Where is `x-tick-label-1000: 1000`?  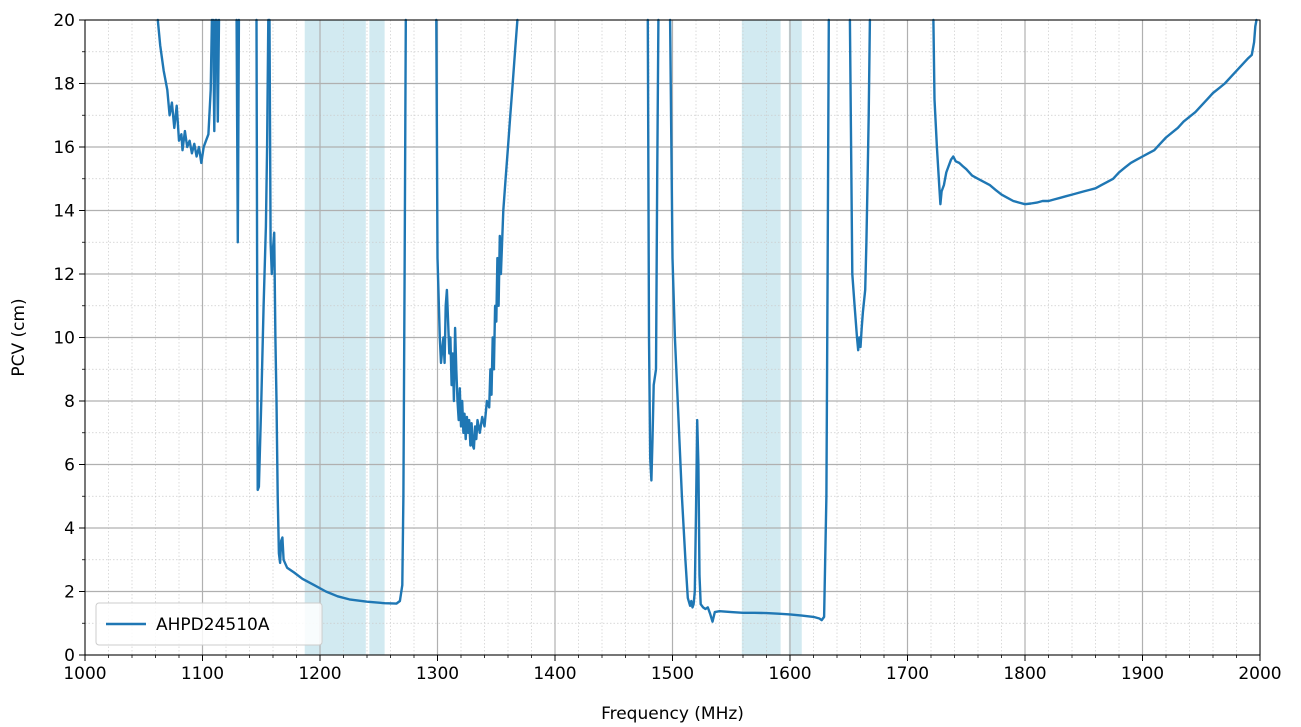
x-tick-label-1000: 1000 is located at coordinates (84, 674).